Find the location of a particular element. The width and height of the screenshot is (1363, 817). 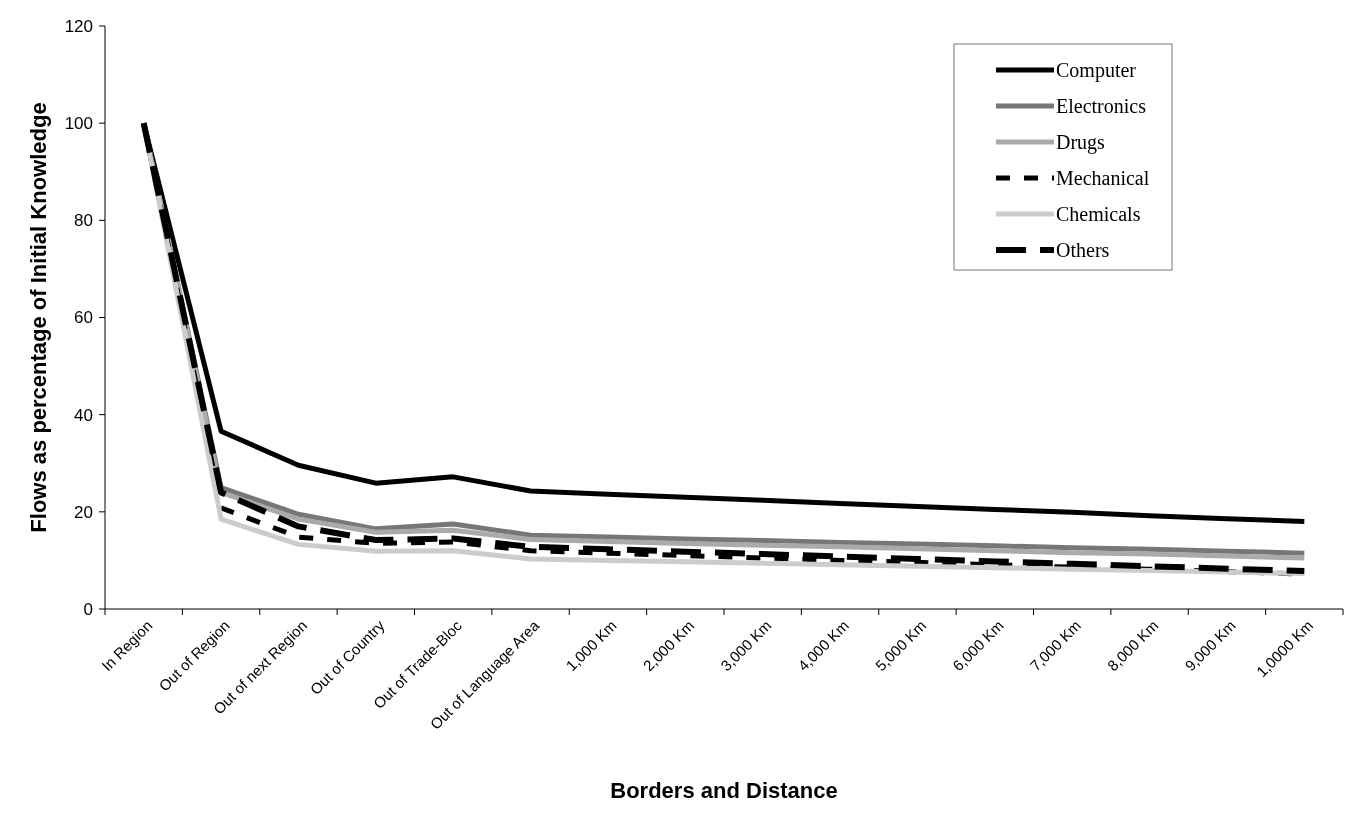

y-tick-label: 0 is located at coordinates (88, 609).